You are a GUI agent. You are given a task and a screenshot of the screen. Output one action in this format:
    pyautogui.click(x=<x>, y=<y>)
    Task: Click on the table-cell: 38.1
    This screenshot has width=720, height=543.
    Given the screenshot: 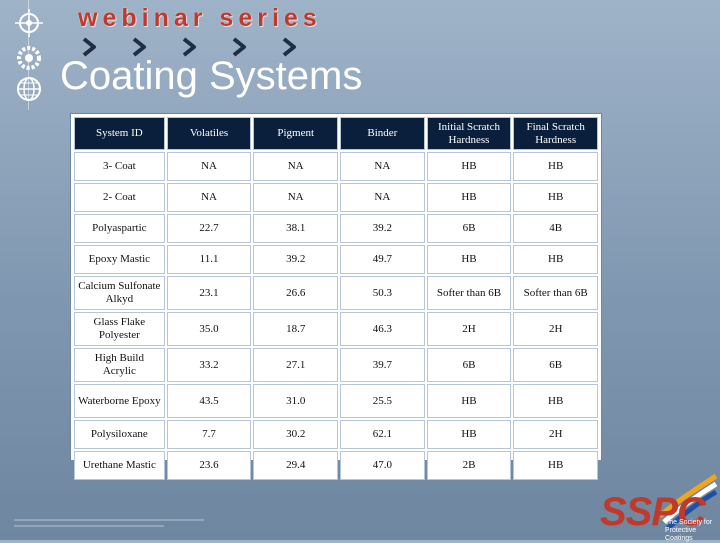 What is the action you would take?
    pyautogui.click(x=296, y=228)
    